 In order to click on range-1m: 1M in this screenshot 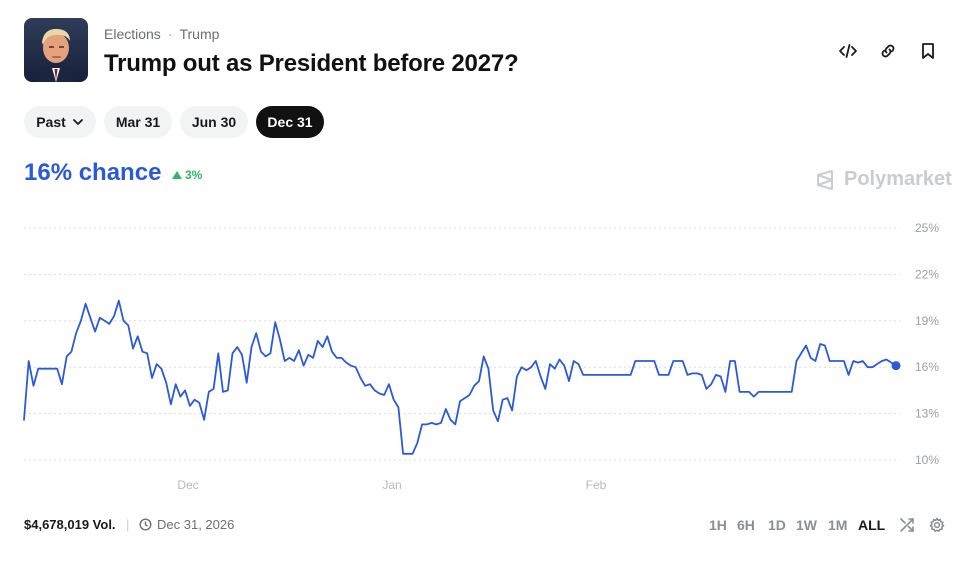, I will do `click(838, 525)`.